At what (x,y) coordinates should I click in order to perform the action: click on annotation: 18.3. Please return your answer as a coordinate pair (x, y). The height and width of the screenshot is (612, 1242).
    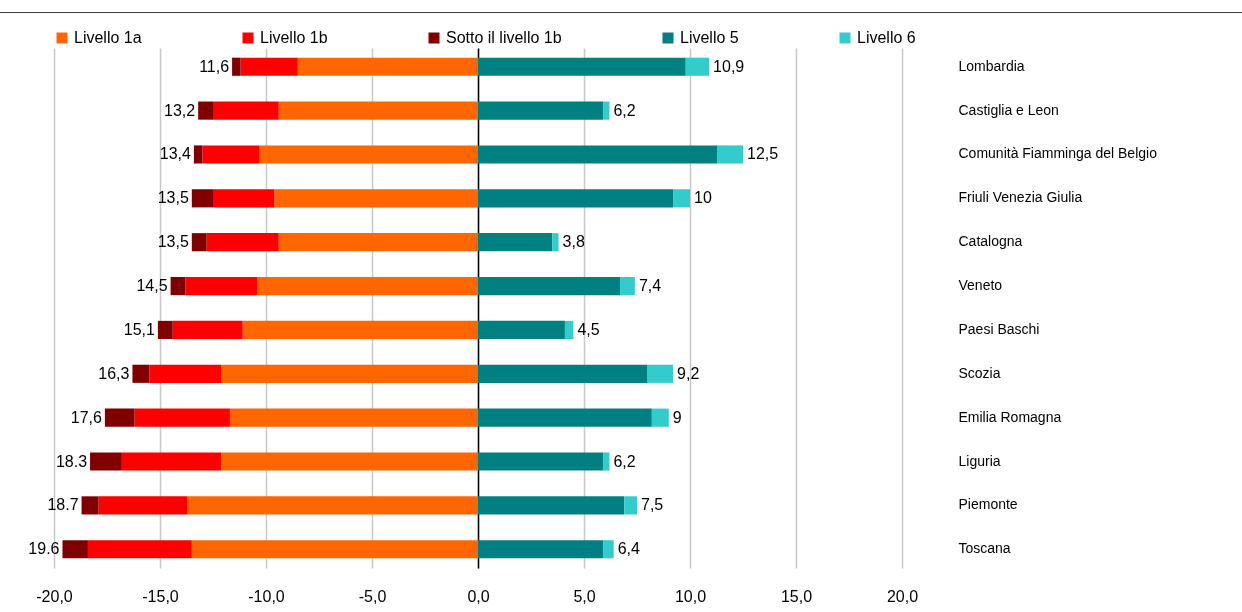
    Looking at the image, I should click on (71, 461).